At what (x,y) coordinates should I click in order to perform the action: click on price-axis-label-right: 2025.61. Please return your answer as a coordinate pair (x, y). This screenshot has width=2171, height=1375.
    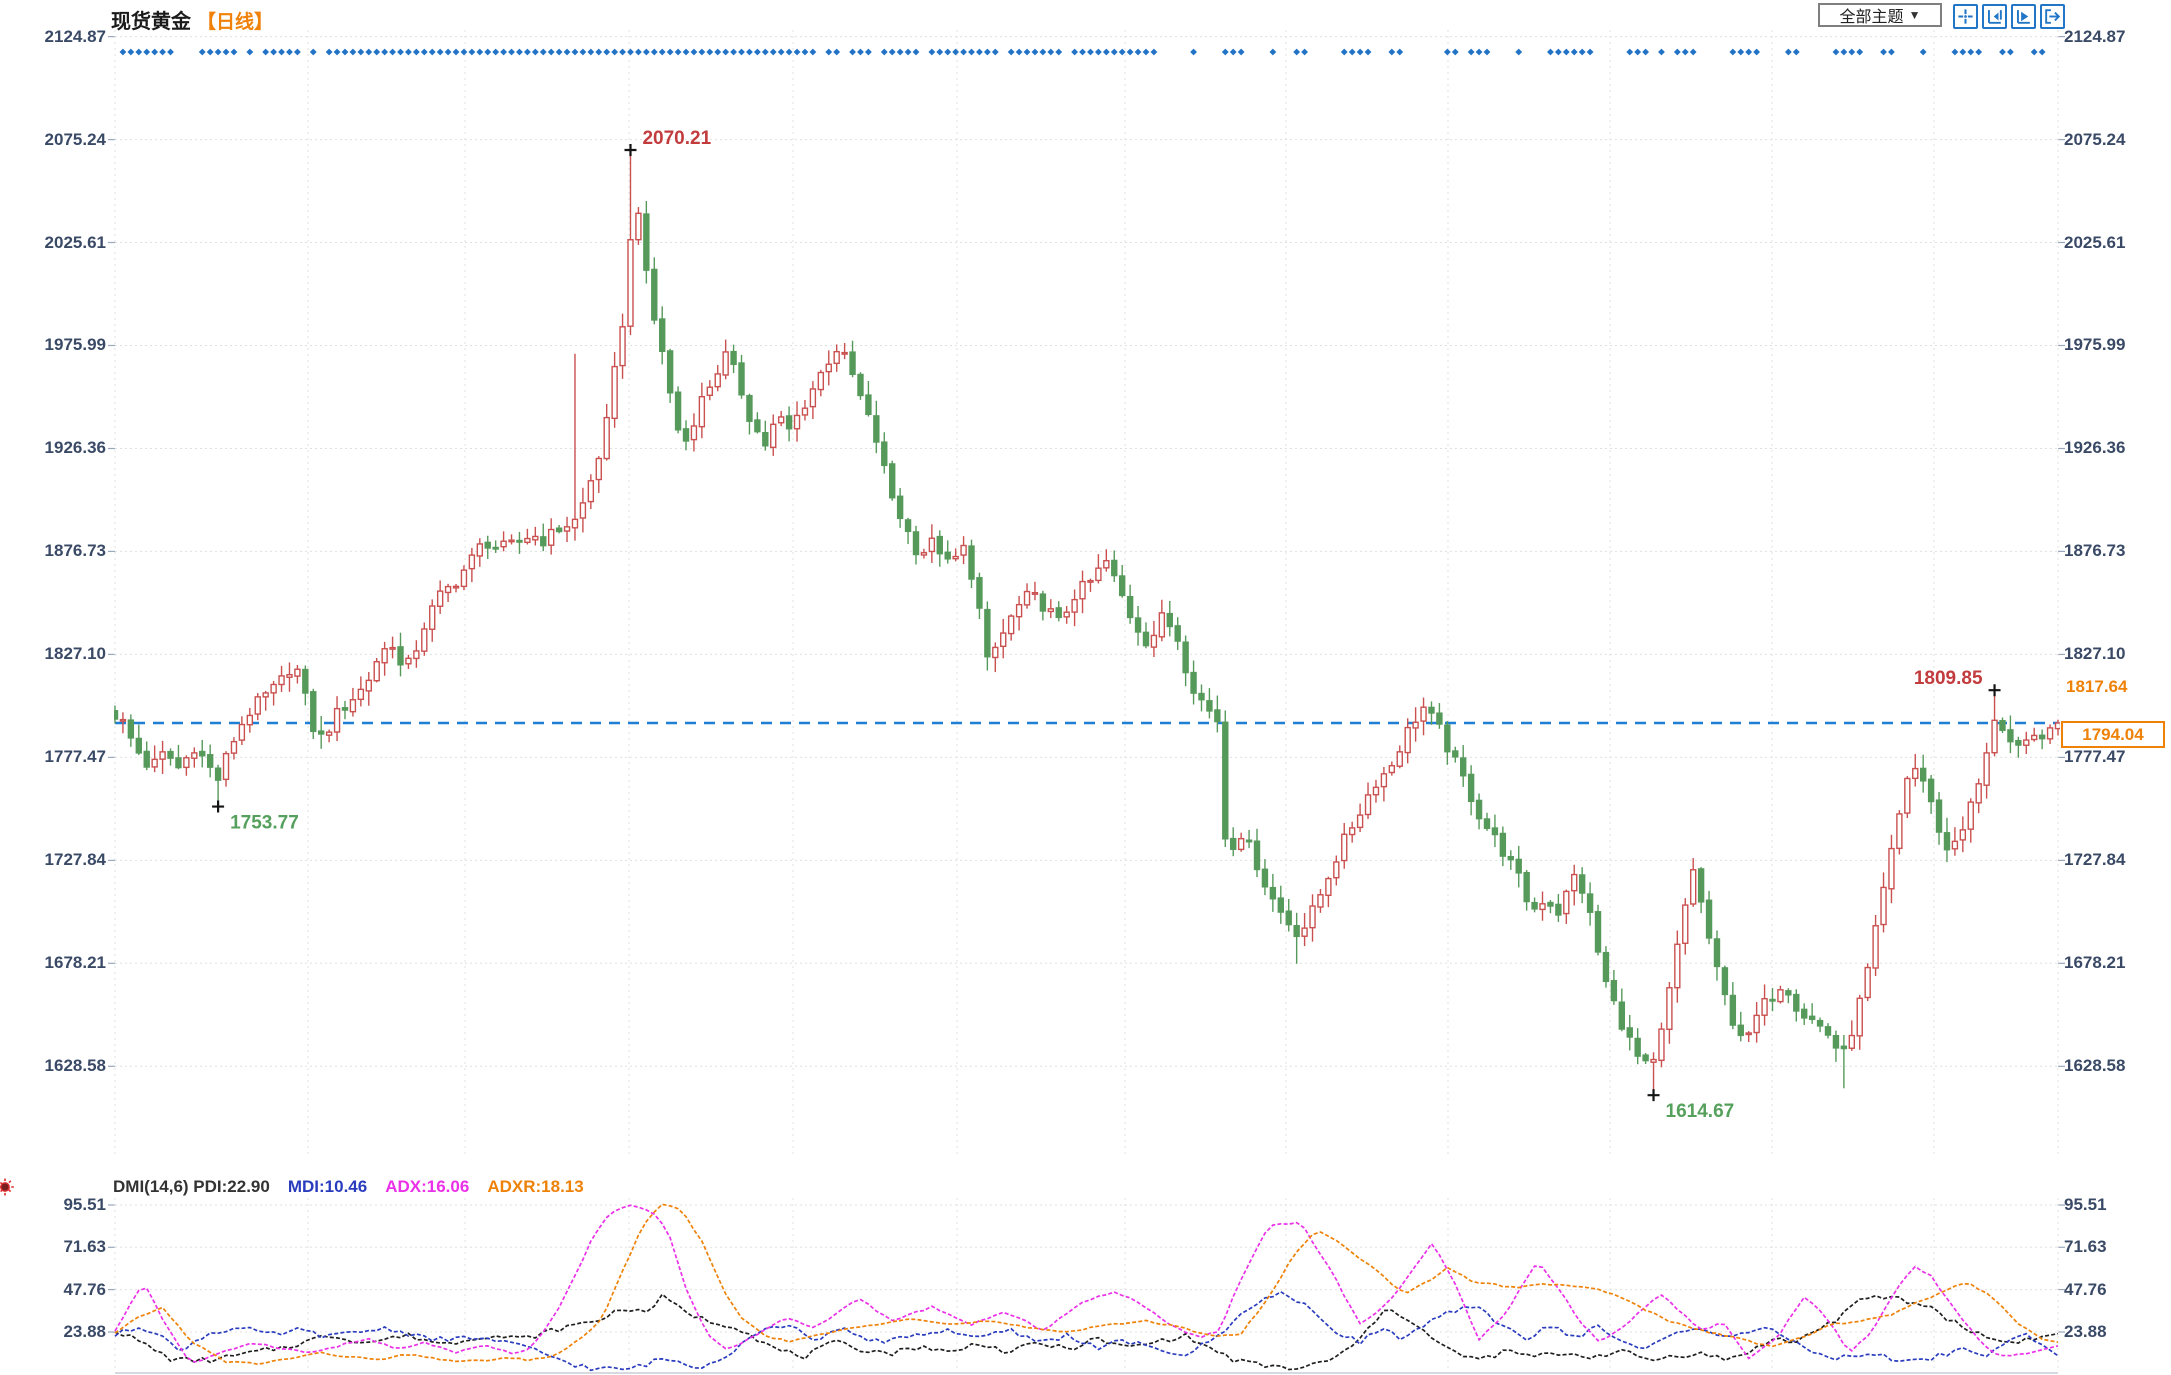
    Looking at the image, I should click on (2095, 242).